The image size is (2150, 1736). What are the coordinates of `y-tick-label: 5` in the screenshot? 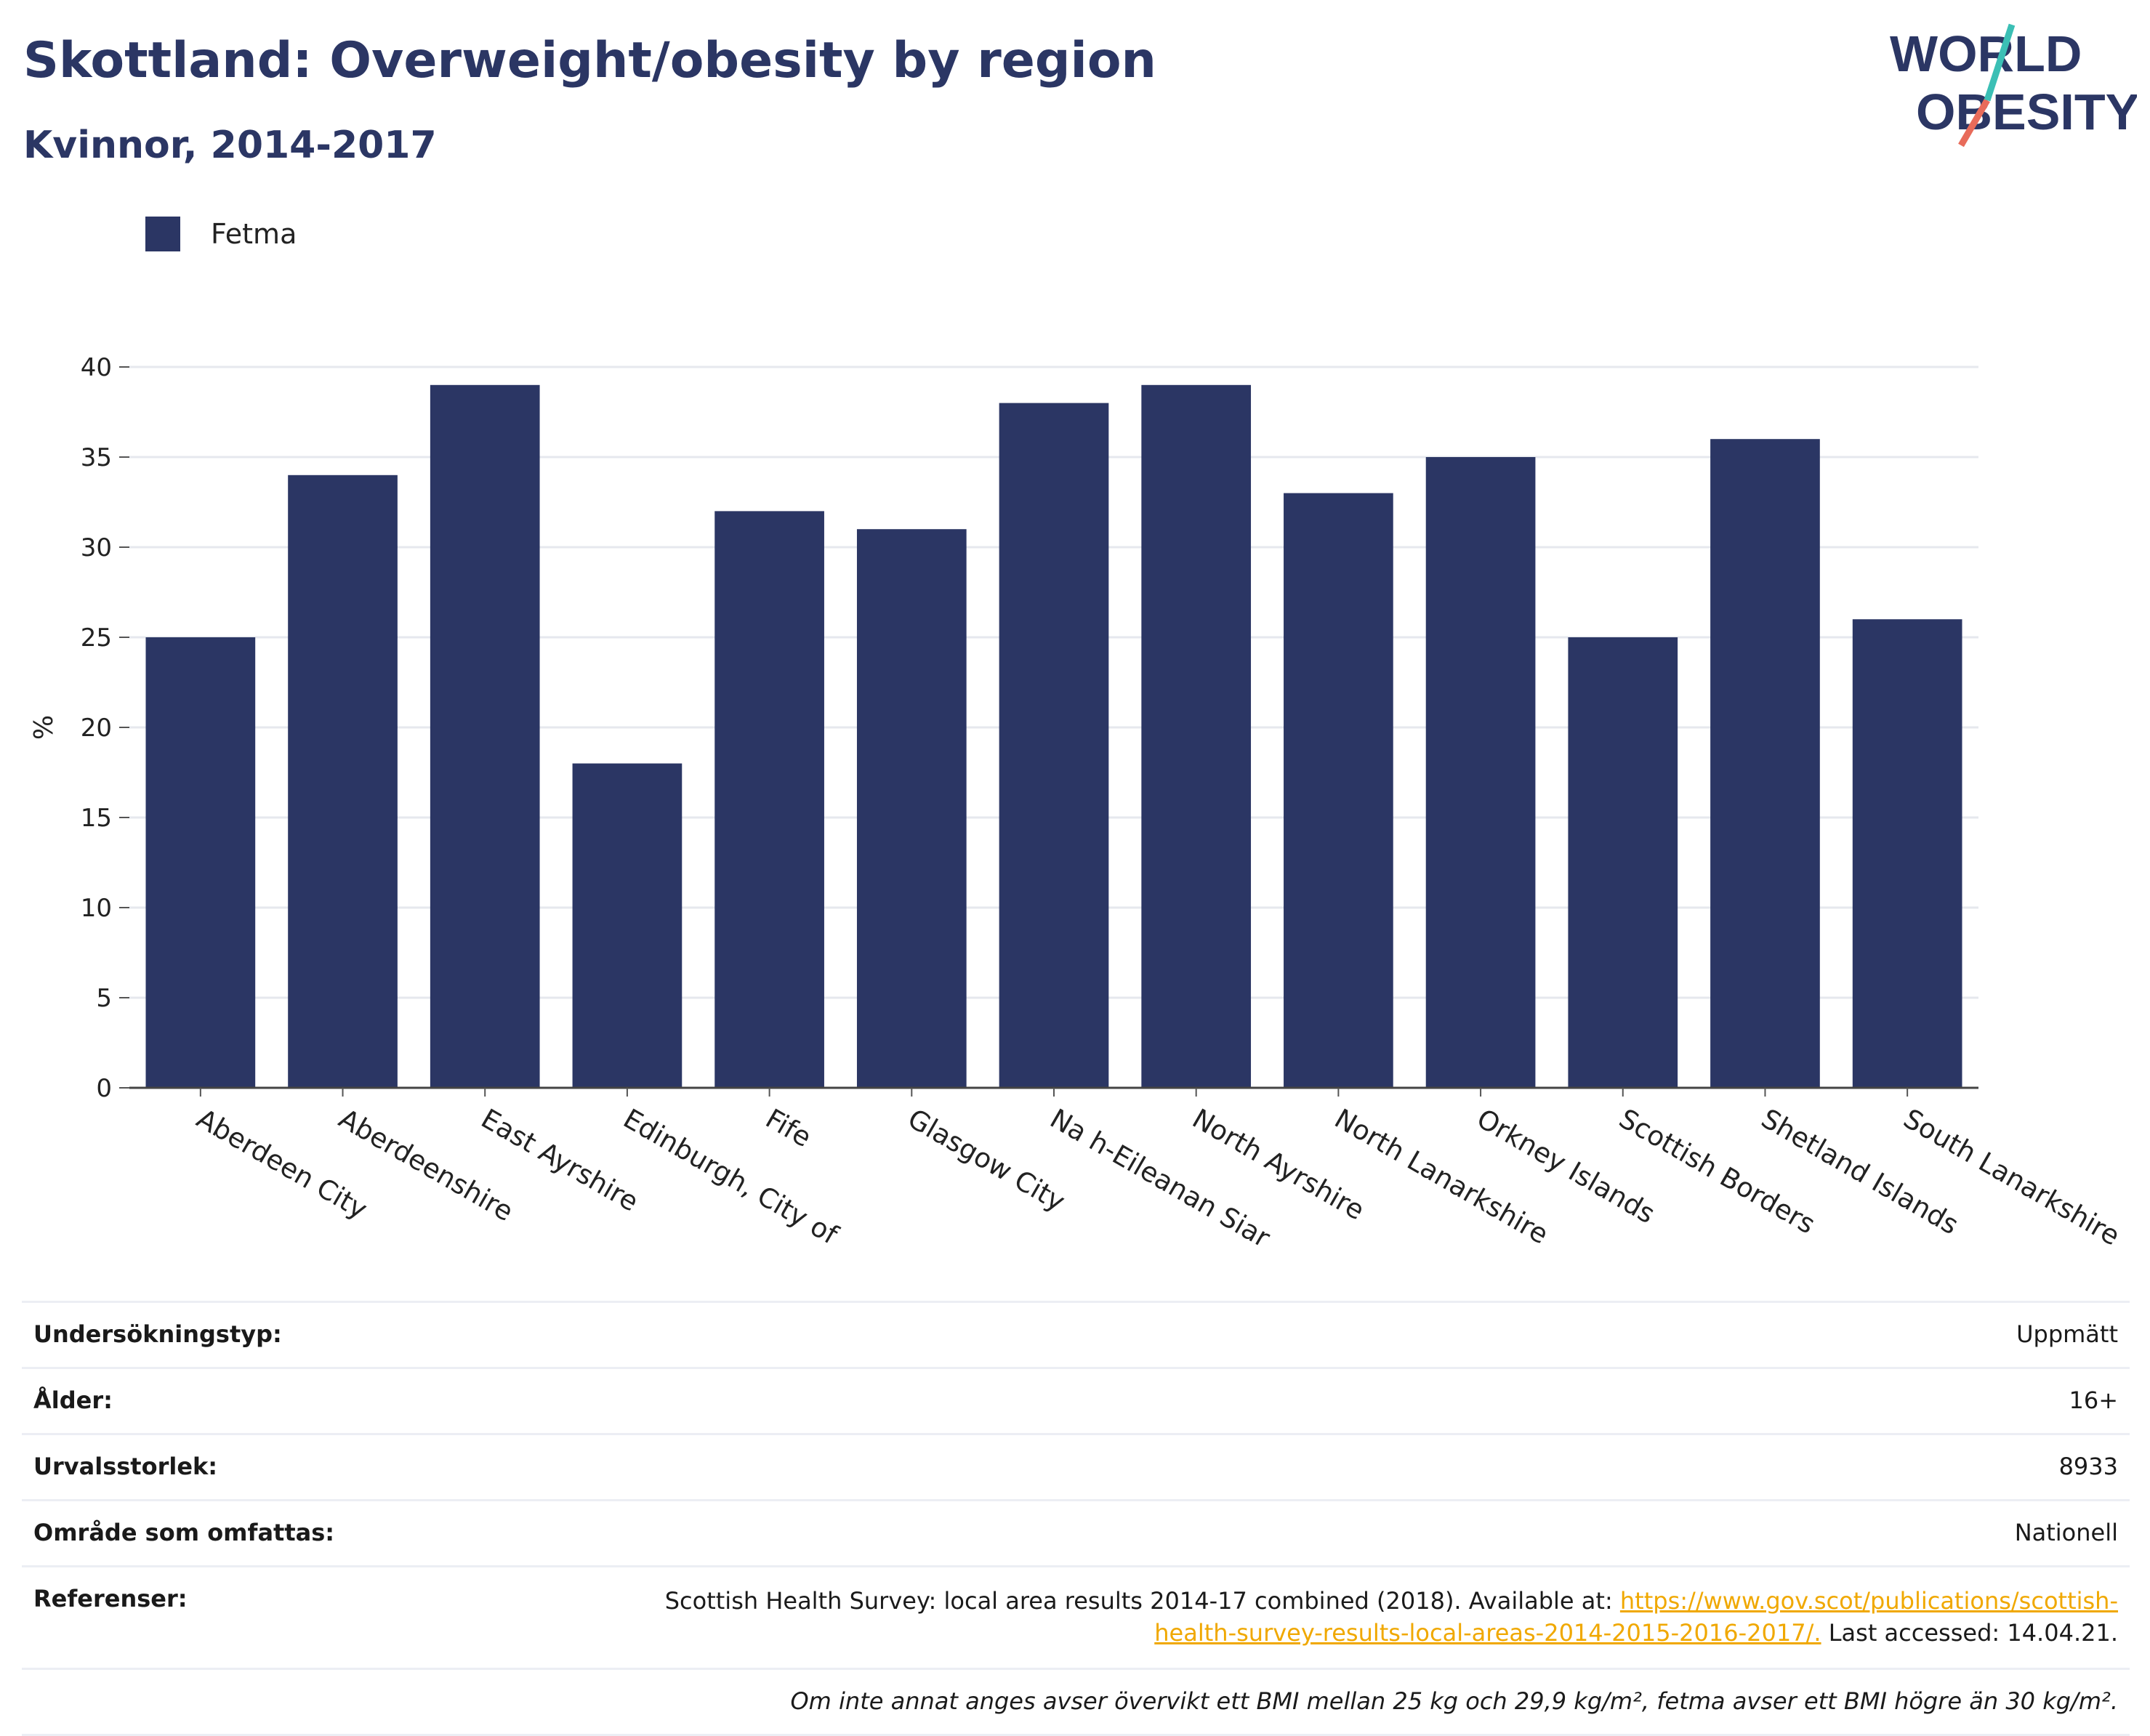 It's located at (104, 999).